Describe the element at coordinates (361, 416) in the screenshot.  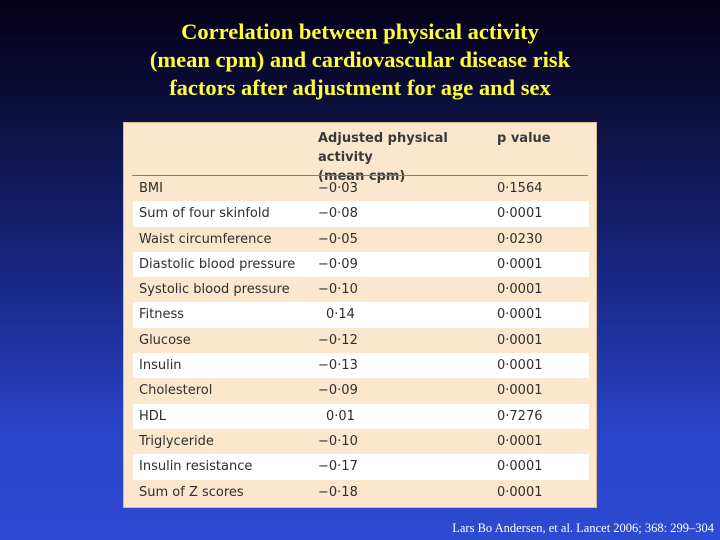
I see `table-row: HDL 0·01 0·7276` at that location.